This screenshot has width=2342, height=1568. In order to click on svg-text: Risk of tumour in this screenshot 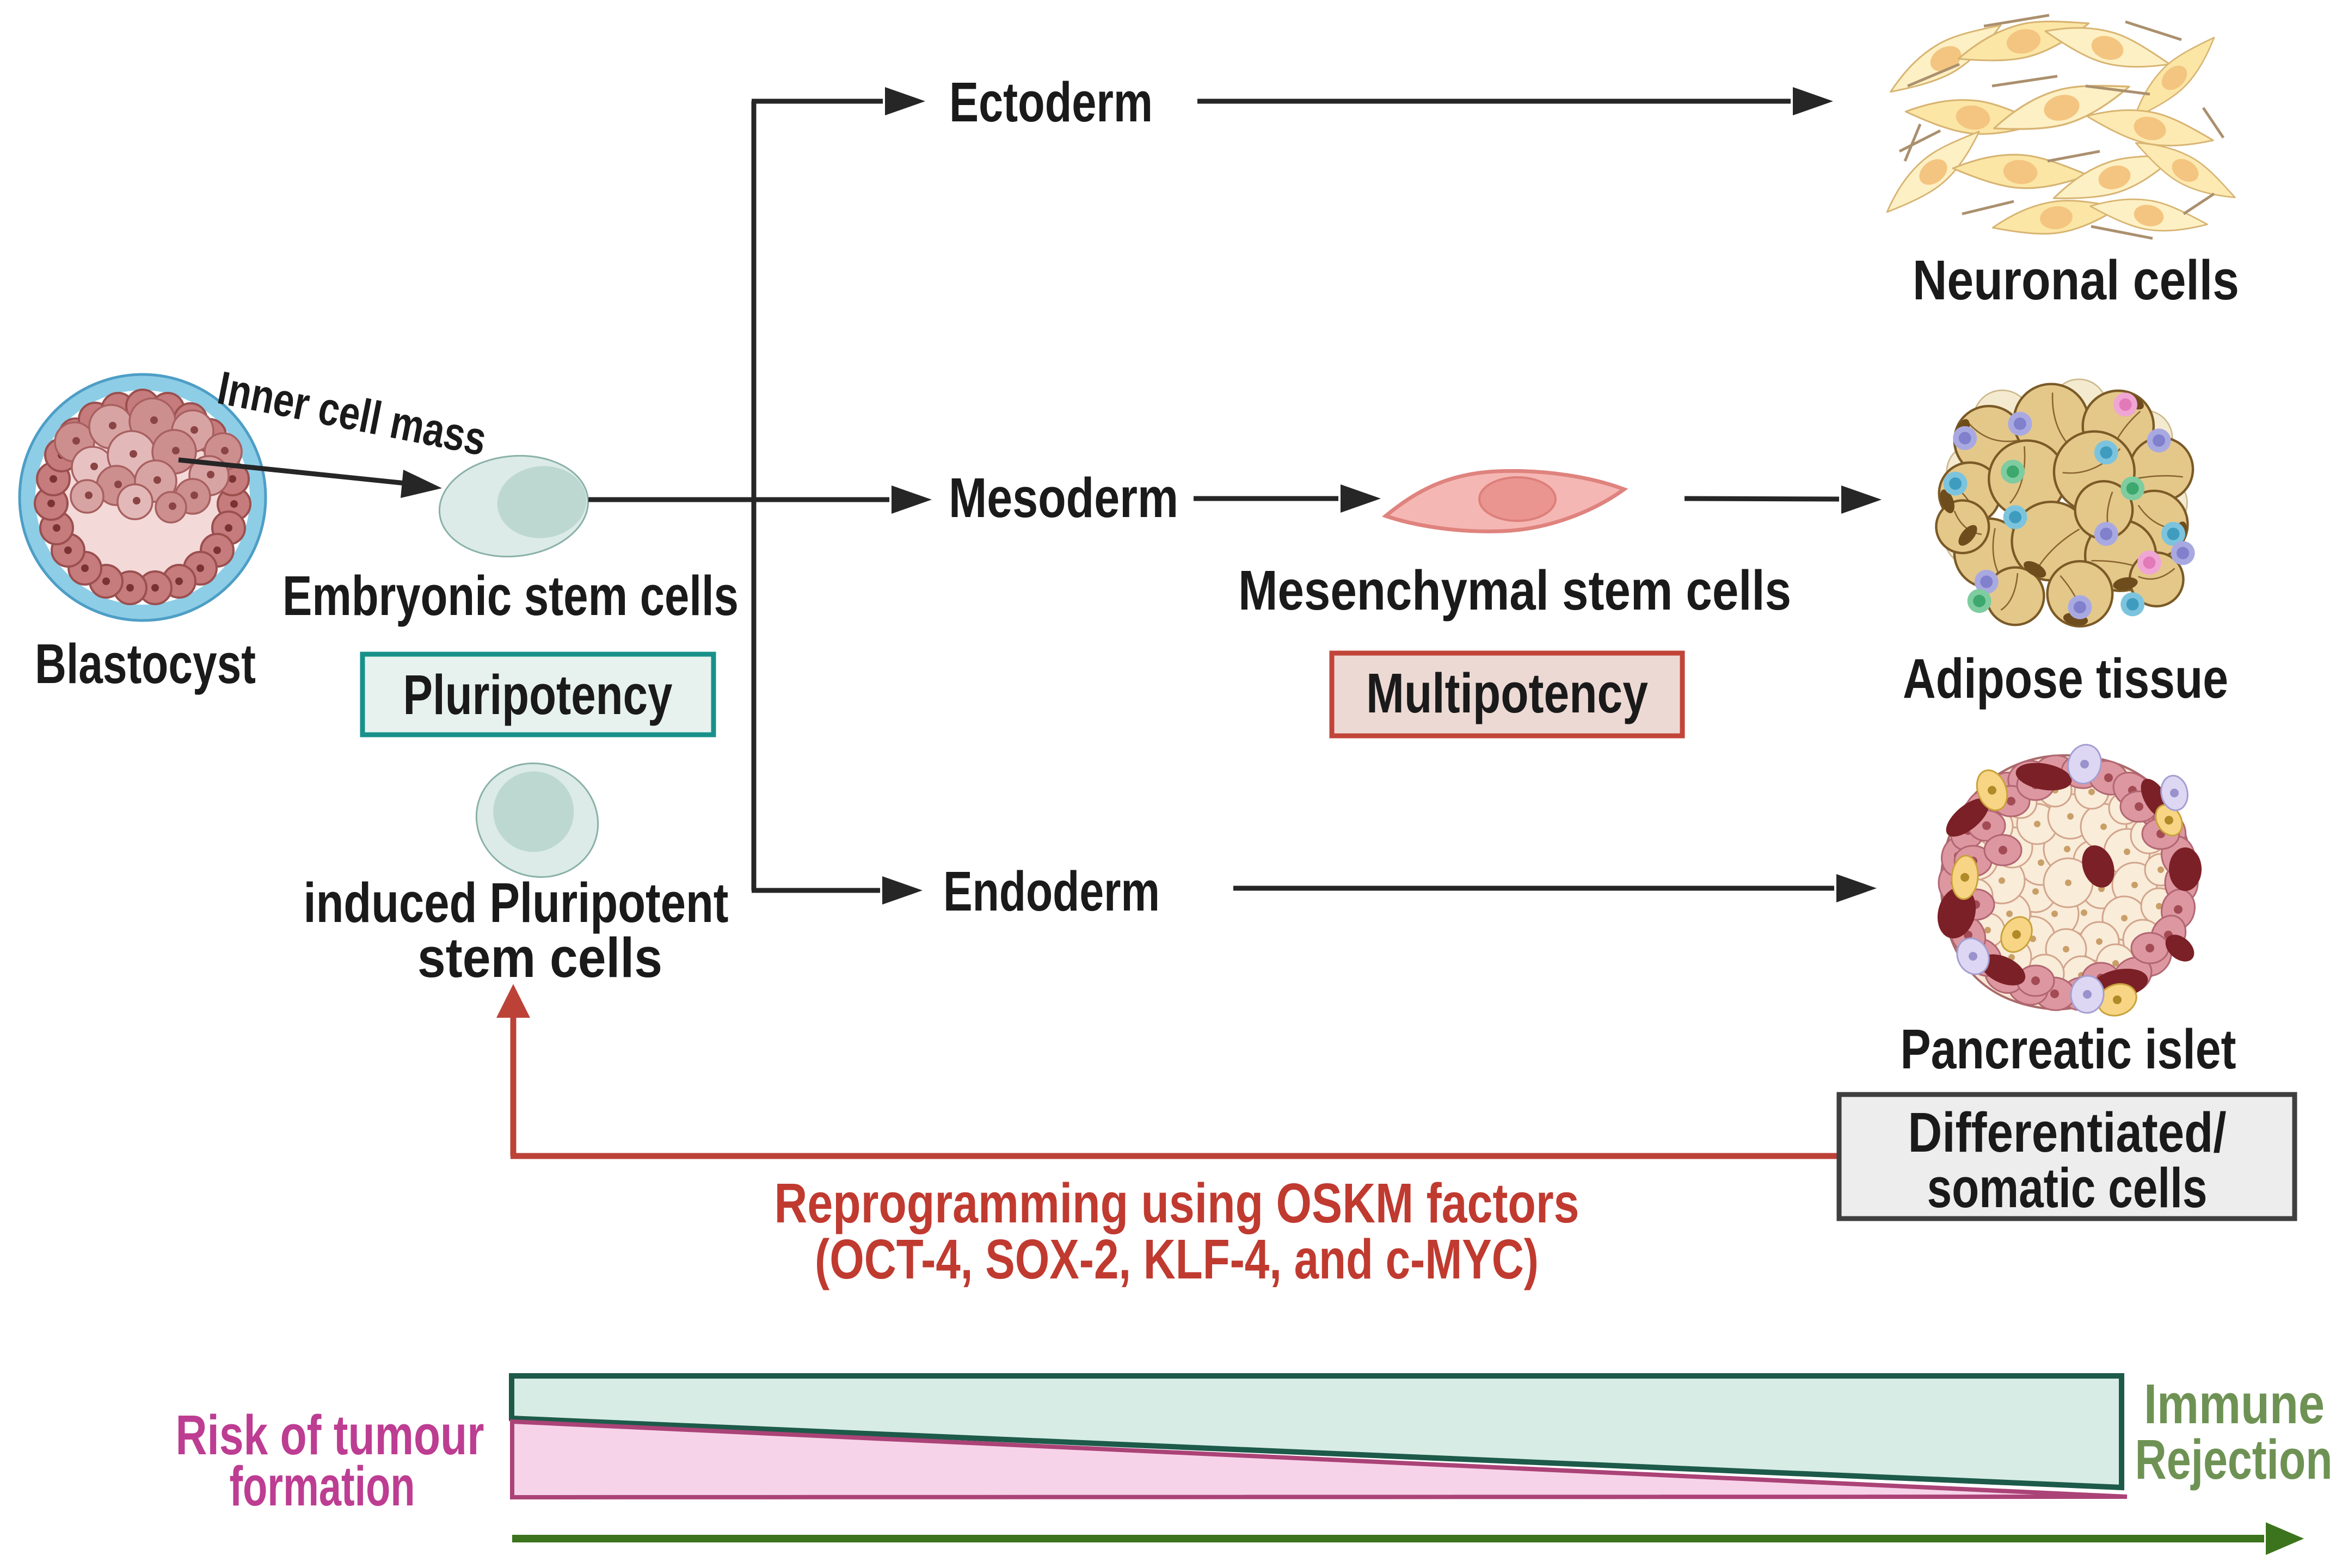, I will do `click(330, 1435)`.